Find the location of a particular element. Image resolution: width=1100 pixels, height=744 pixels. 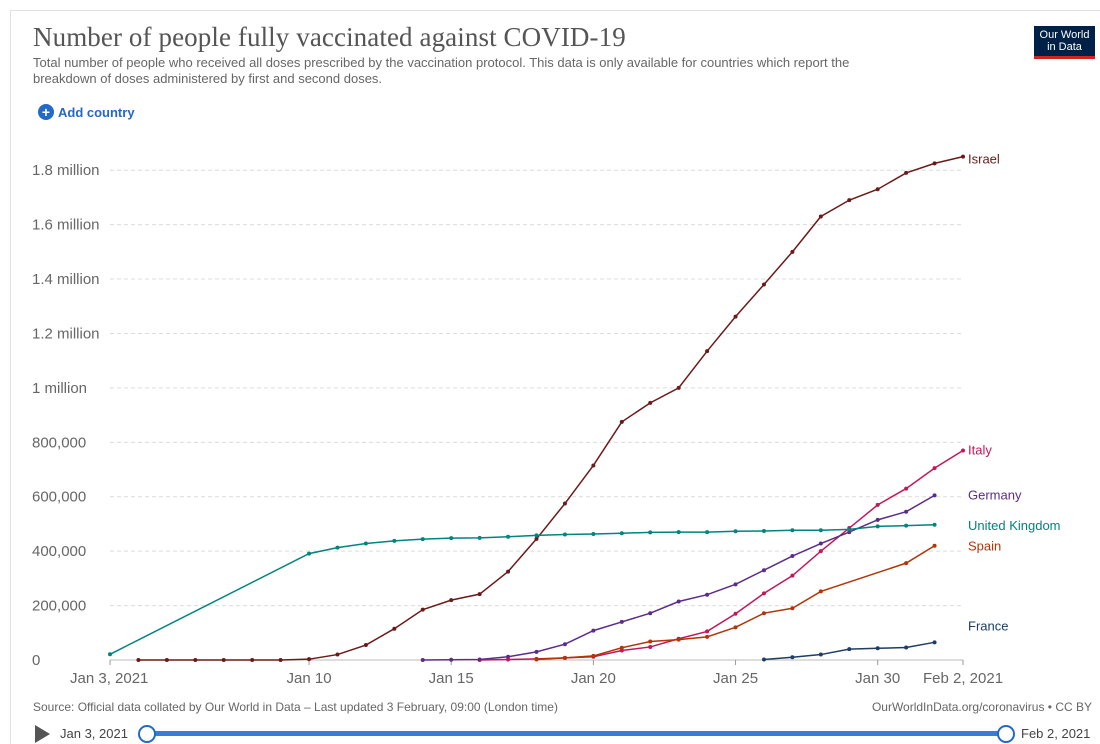

x-tick-label: Jan 3, 2021 is located at coordinates (109, 678).